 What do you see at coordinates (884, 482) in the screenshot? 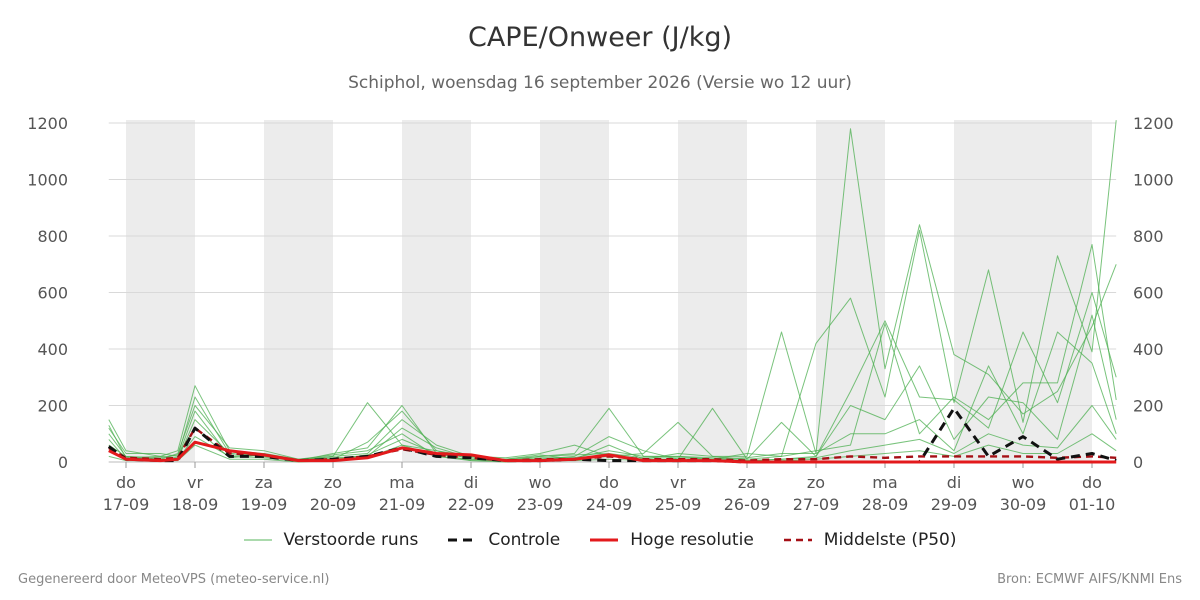
I see `x-tick-day-11: ma` at bounding box center [884, 482].